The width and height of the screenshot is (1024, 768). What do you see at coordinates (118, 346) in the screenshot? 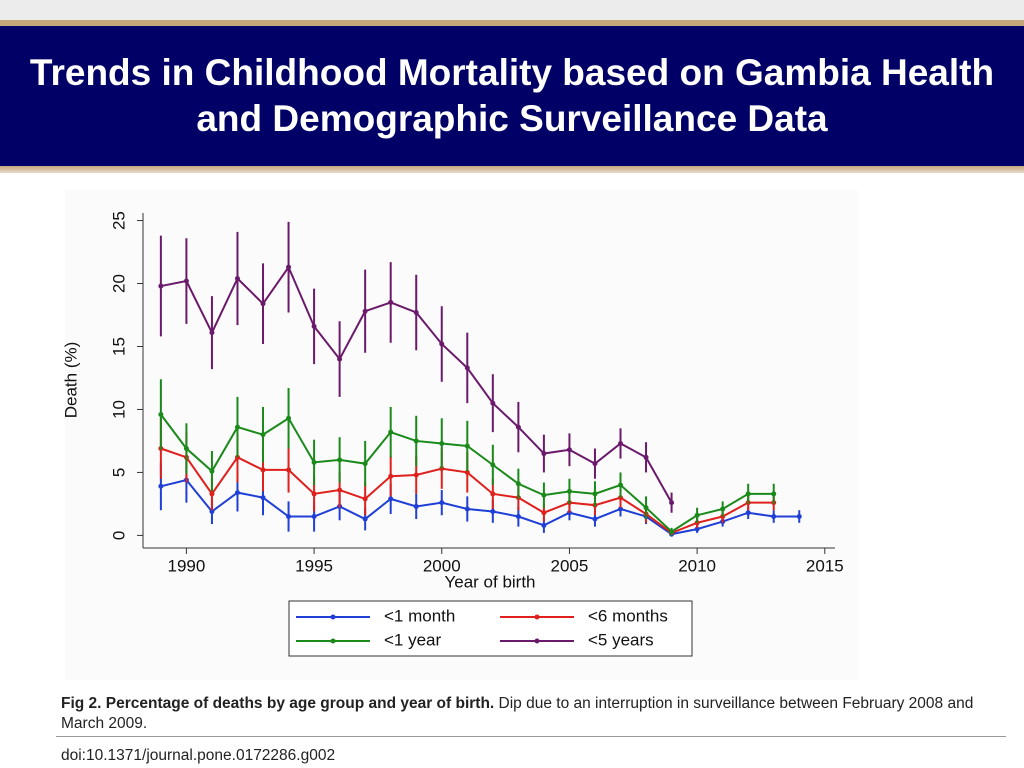
I see `y-tick-label: 15` at bounding box center [118, 346].